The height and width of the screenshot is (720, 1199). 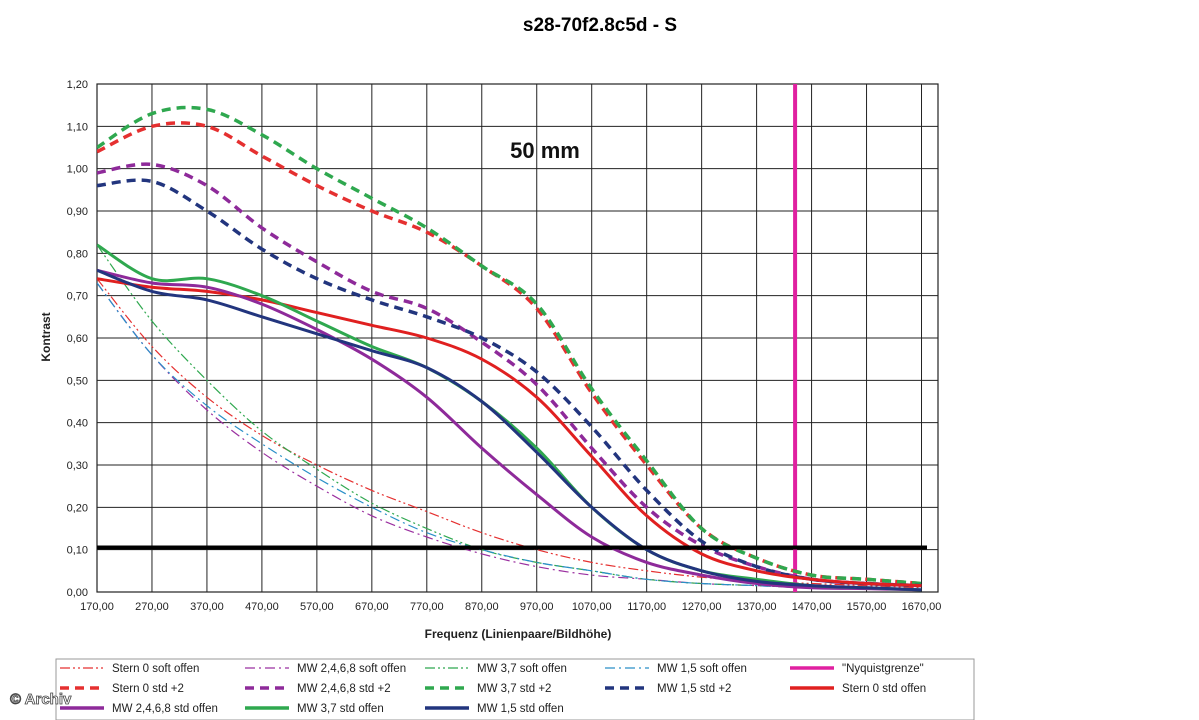 What do you see at coordinates (545, 150) in the screenshot?
I see `focal-length-annotation: 50 mm` at bounding box center [545, 150].